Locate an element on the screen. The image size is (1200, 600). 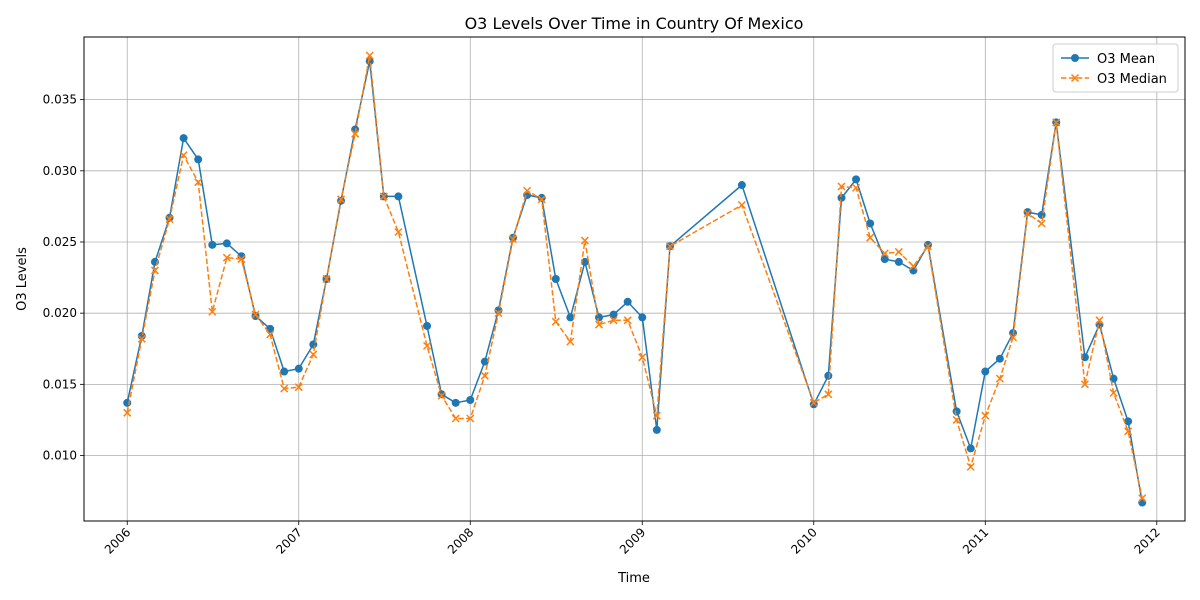
x-axis-label: Time is located at coordinates (633, 578).